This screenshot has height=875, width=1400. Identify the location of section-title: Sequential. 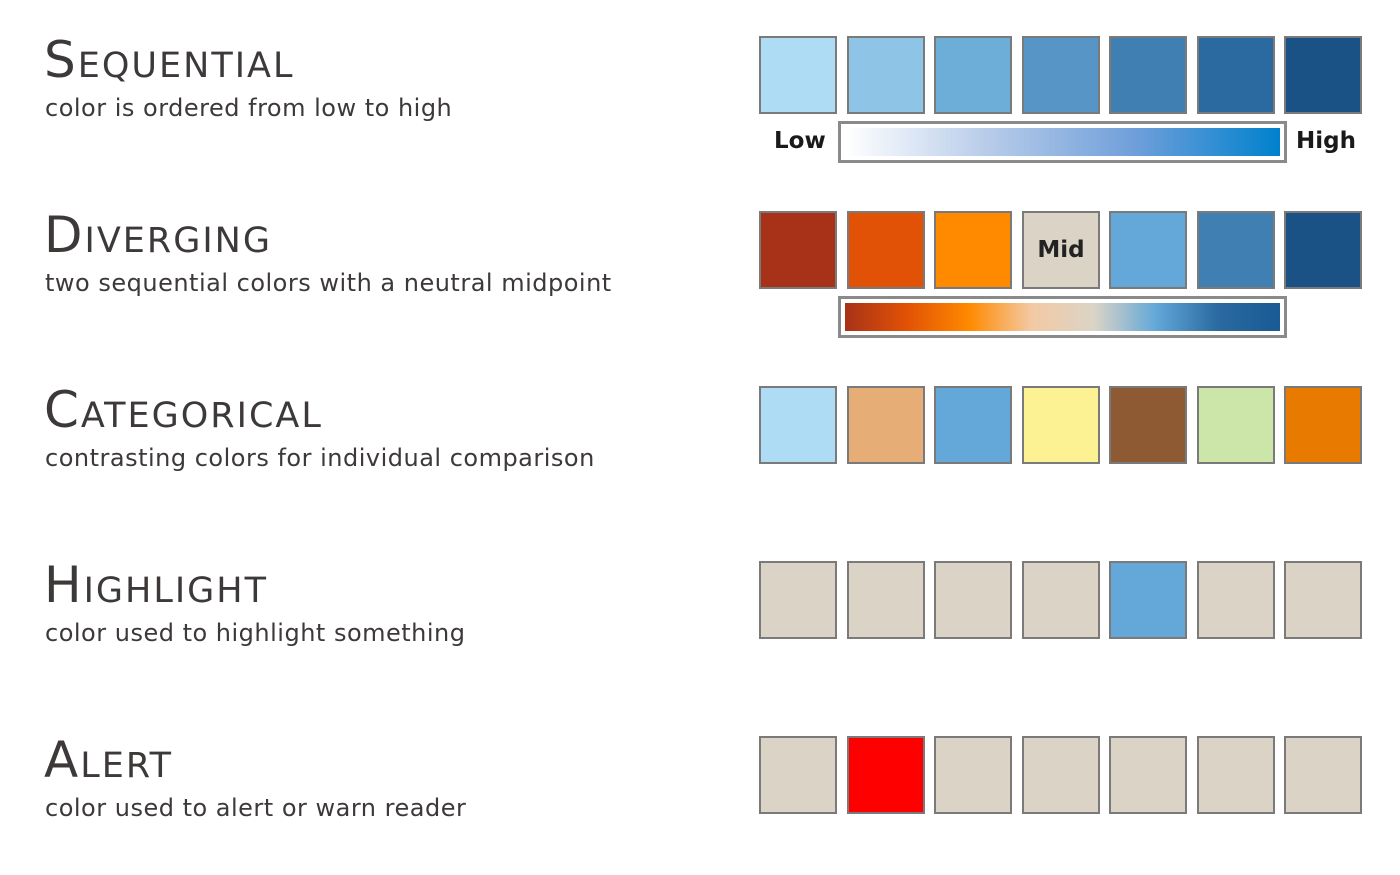
(169, 60).